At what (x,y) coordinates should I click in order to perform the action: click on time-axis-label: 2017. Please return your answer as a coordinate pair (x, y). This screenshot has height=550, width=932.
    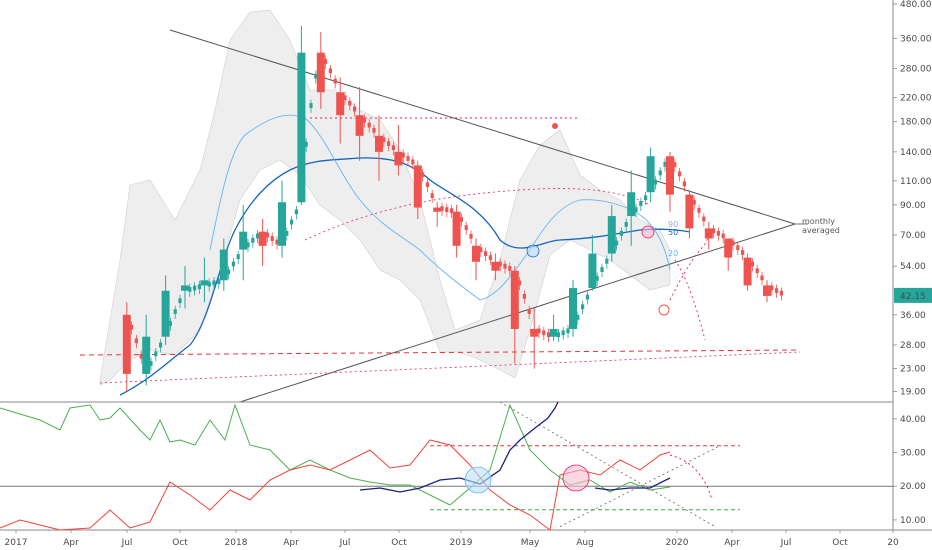
    Looking at the image, I should click on (16, 543).